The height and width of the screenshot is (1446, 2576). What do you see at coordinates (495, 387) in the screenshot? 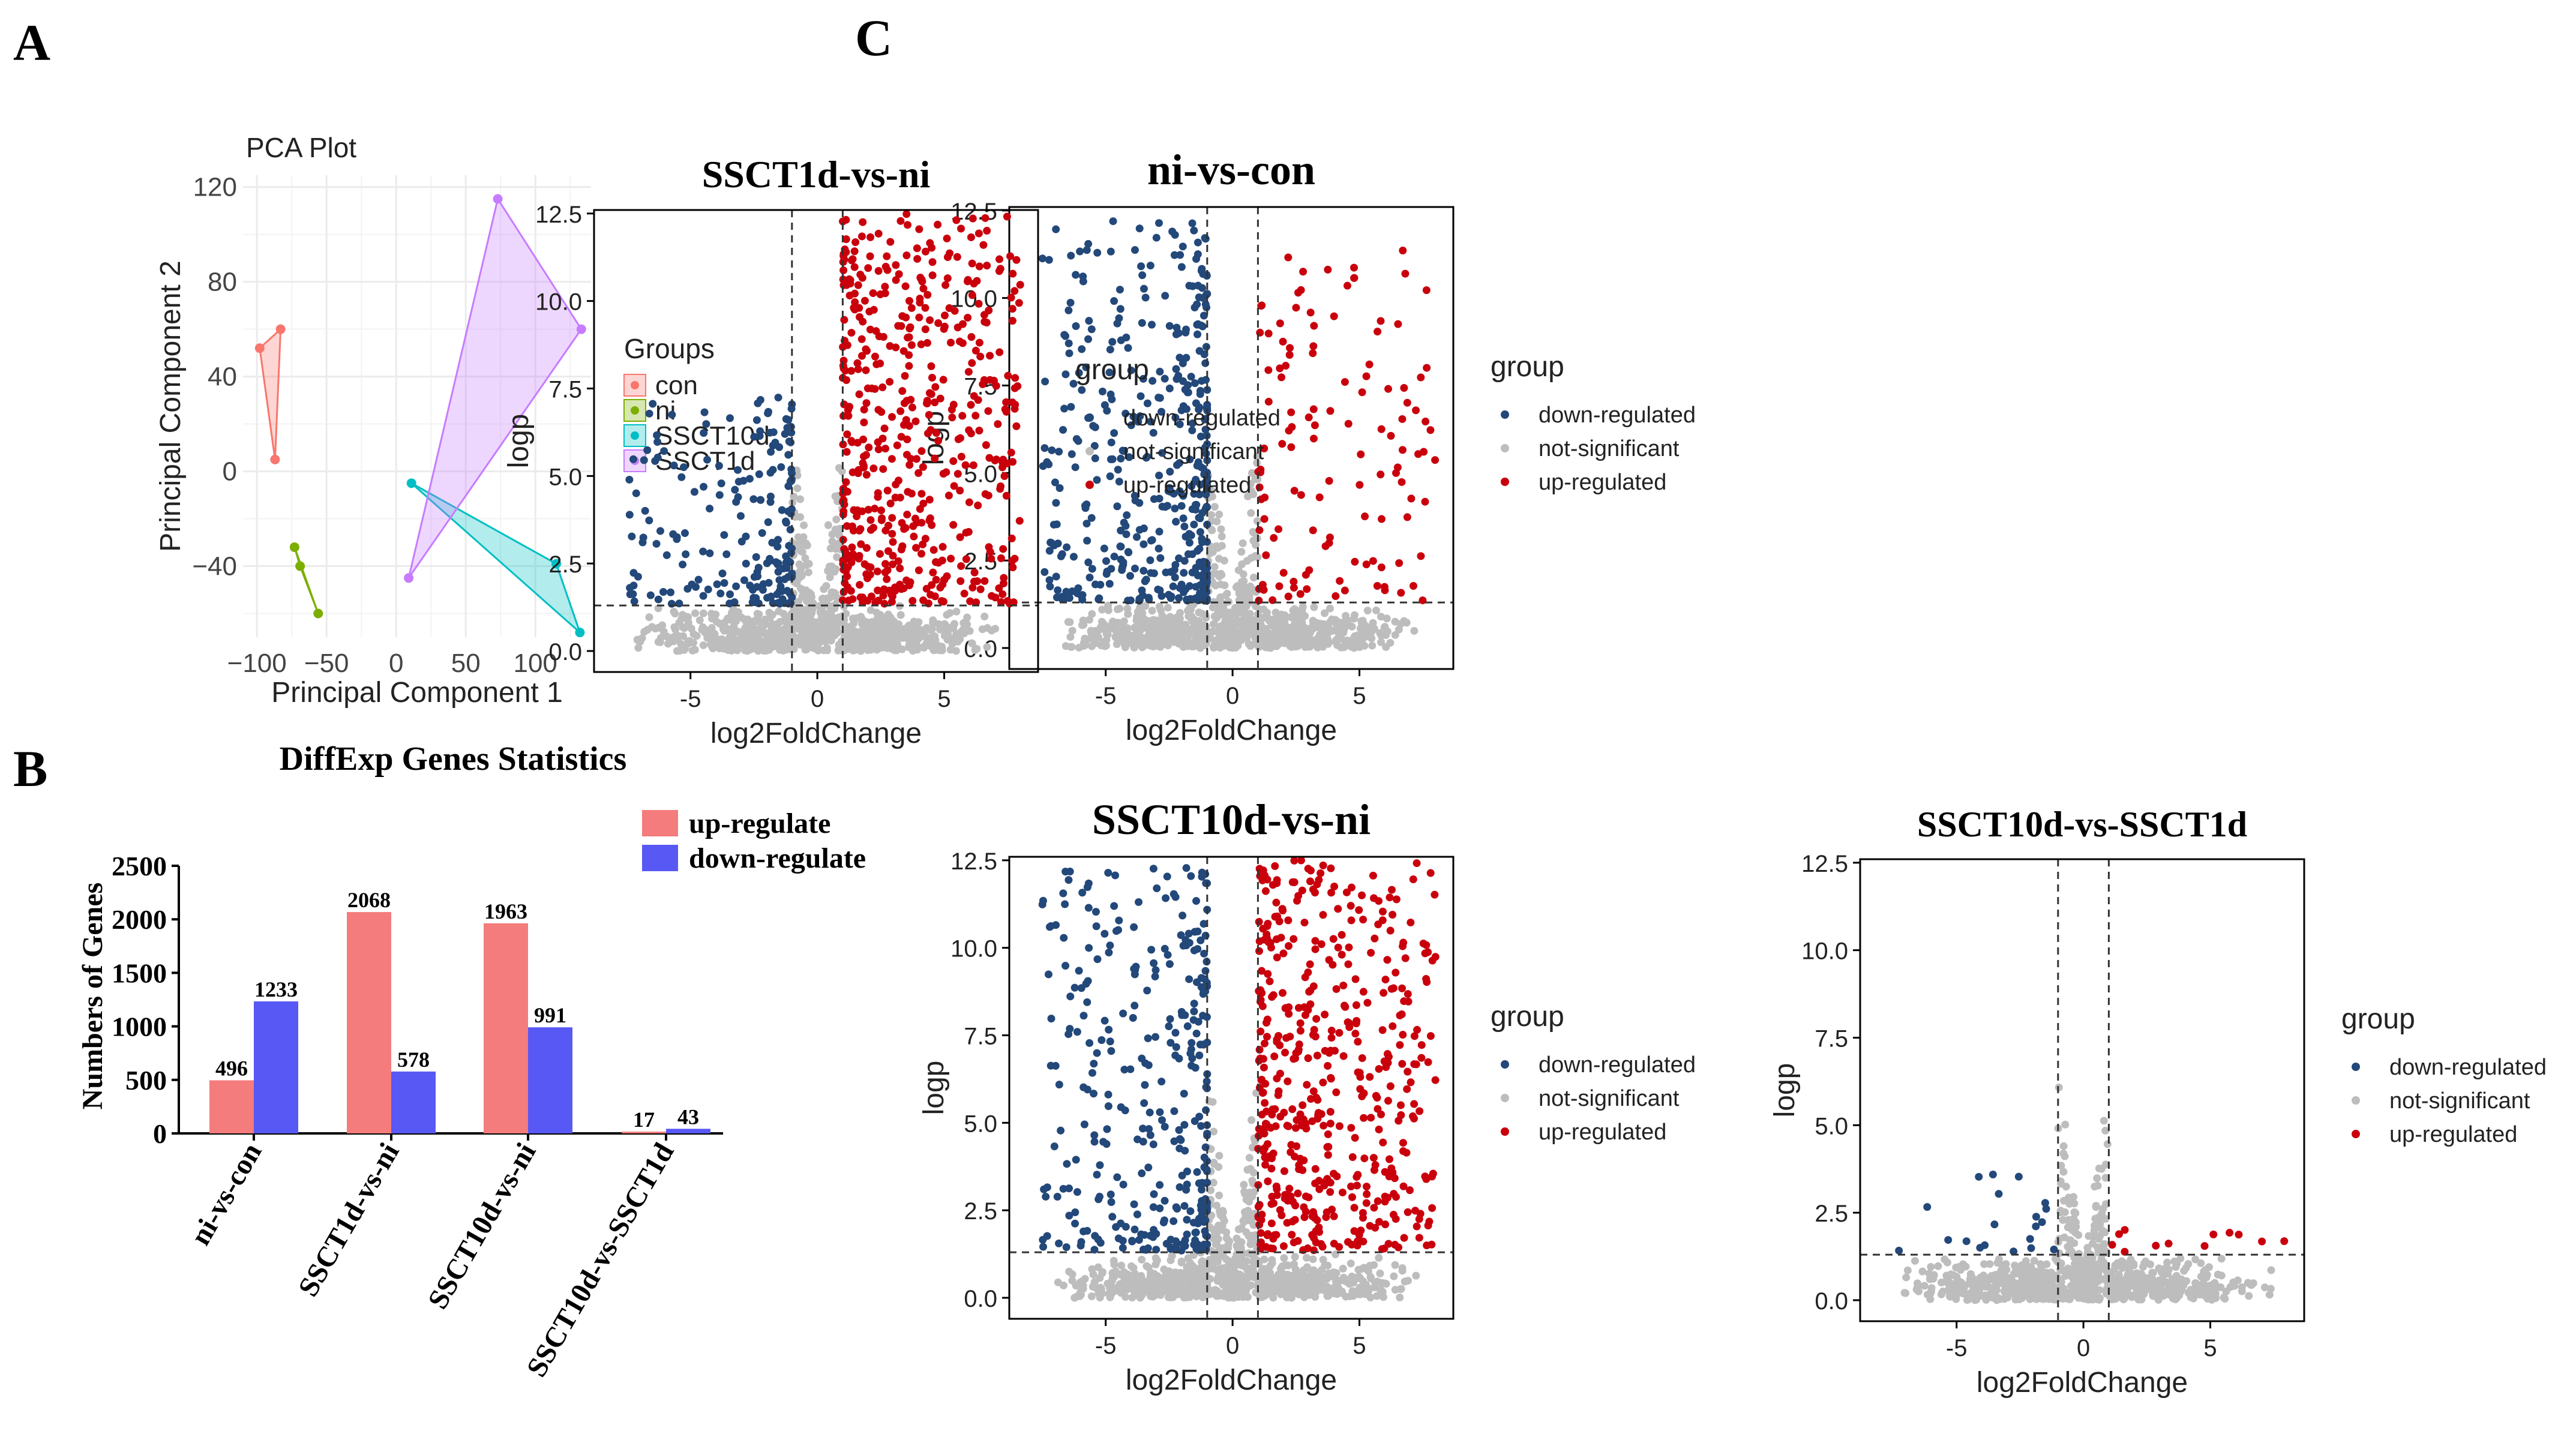
I see `pca-hull-SSCT1d` at bounding box center [495, 387].